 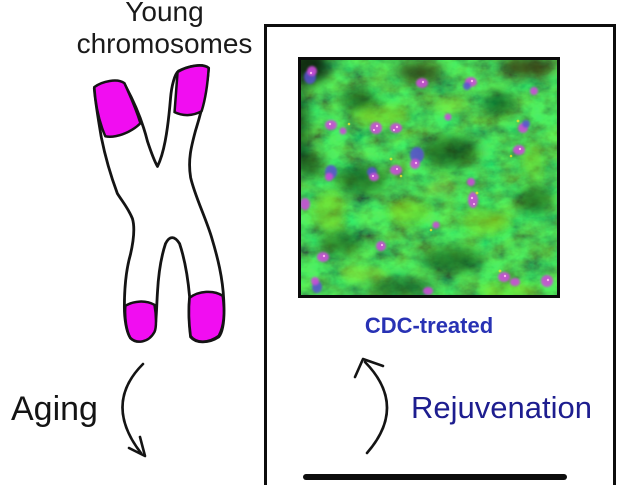 I want to click on young-chromosomes-title: Young chromosomes, so click(x=164, y=30).